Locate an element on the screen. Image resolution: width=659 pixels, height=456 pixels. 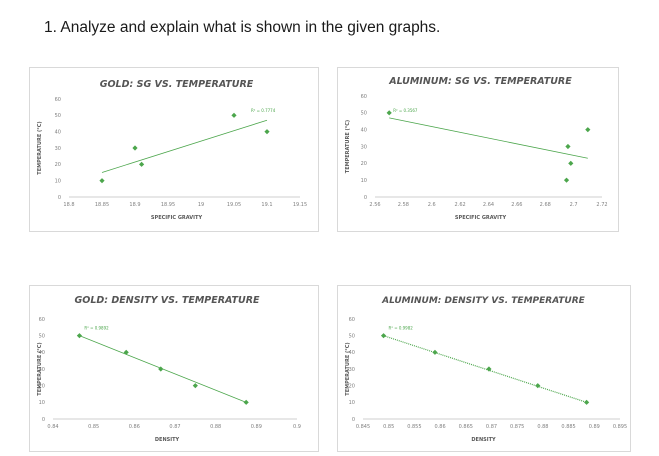
x-tick-label: 0.85 is located at coordinates (93, 427).